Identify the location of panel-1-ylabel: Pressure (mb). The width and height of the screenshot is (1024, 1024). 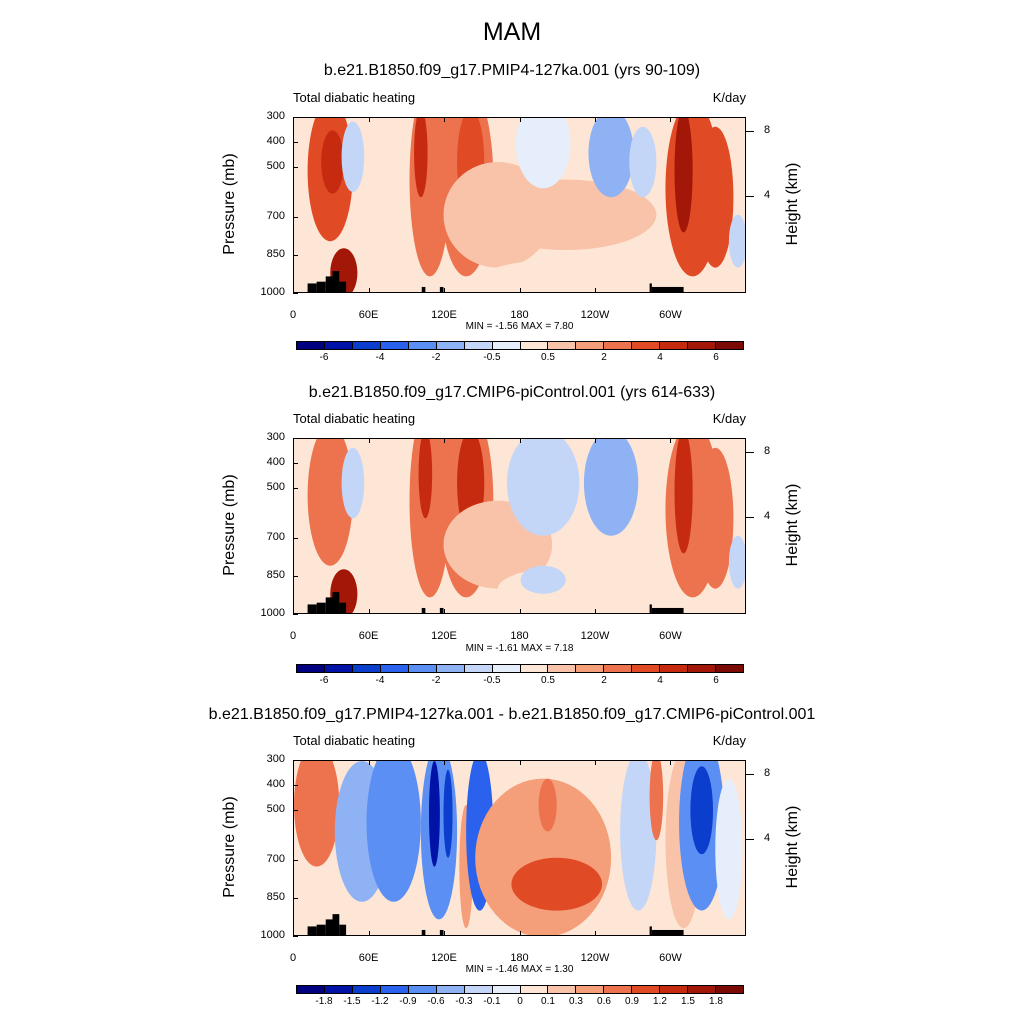
(229, 204).